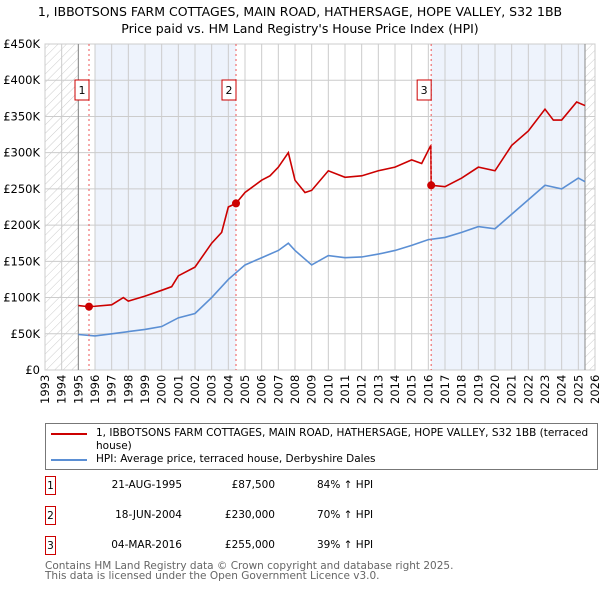 The image size is (600, 590). What do you see at coordinates (212, 389) in the screenshot?
I see `x-tick-label: 2003` at bounding box center [212, 389].